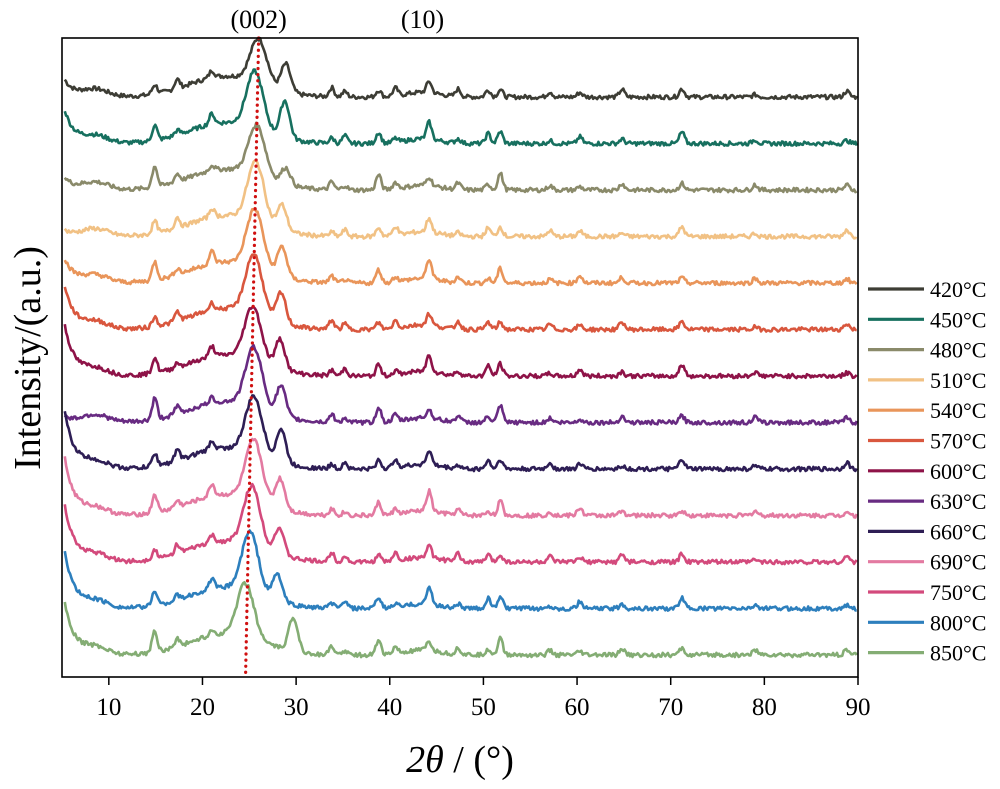  I want to click on peak-annotation: (10), so click(422, 19).